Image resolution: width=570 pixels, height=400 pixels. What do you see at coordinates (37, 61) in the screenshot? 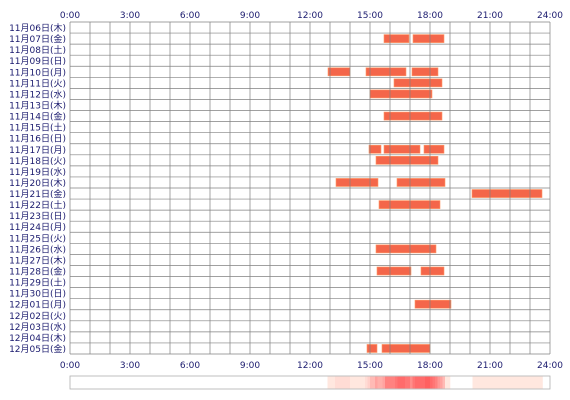
I see `day-label: 11月09日(日)` at bounding box center [37, 61].